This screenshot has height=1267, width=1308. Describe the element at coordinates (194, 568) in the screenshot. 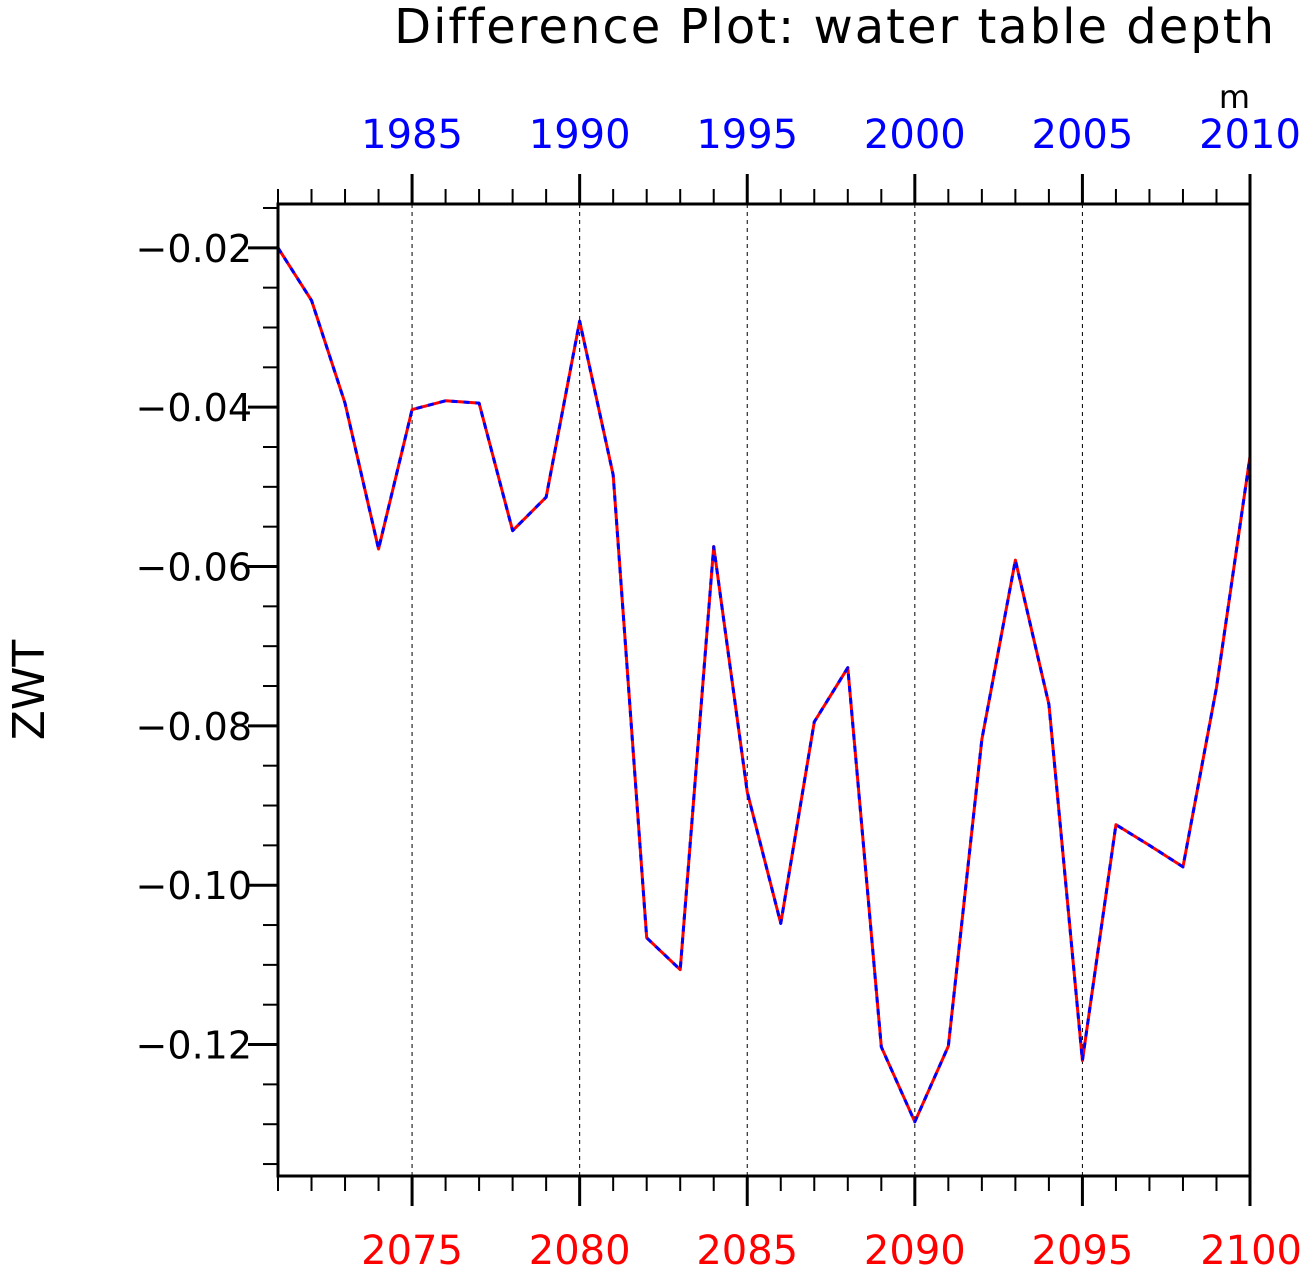

I see `y-tick-label: −0.06` at that location.